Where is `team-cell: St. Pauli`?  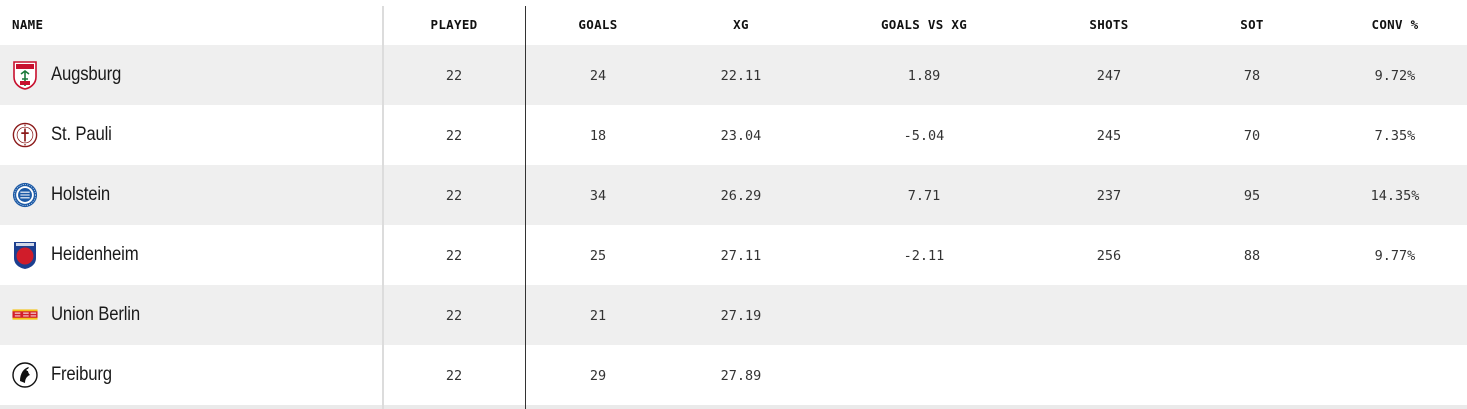 team-cell: St. Pauli is located at coordinates (66, 135).